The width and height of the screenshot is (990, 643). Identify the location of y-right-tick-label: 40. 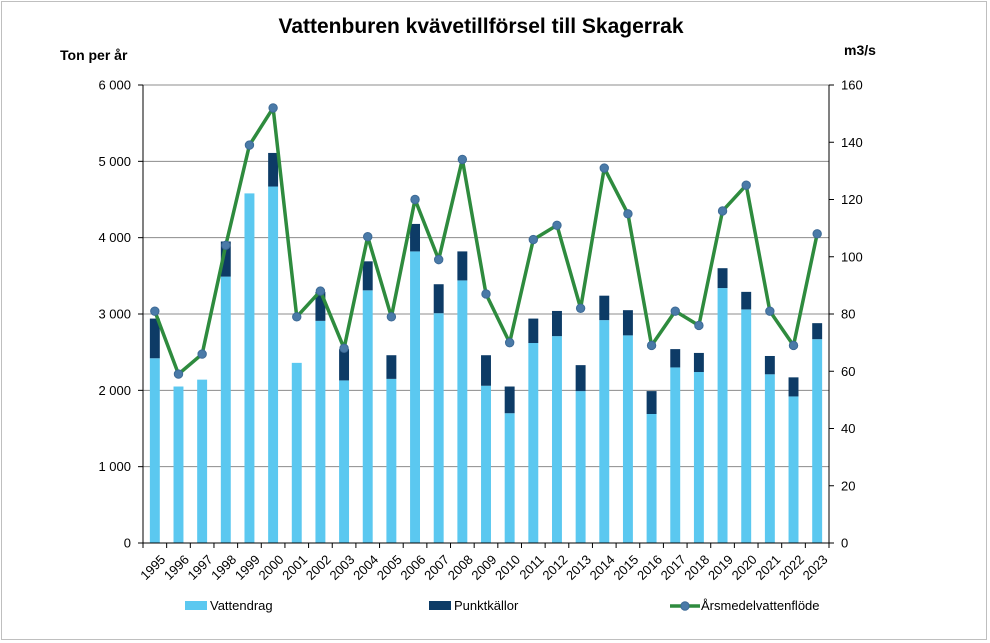
(848, 428).